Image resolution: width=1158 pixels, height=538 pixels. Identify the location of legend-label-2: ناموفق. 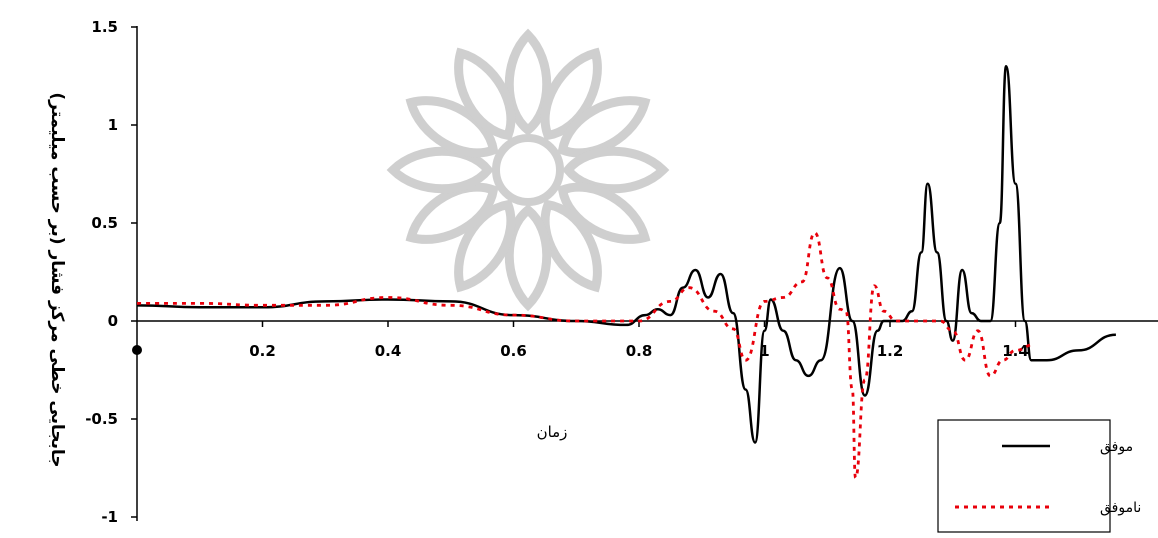
(1120, 508).